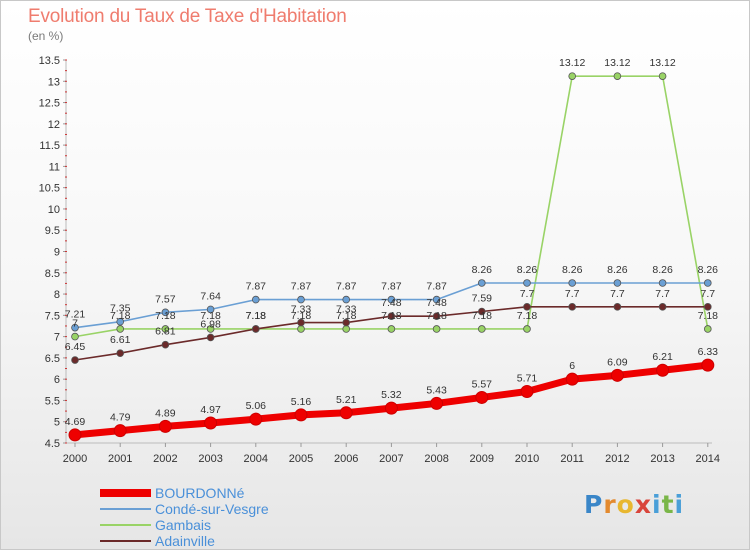 The width and height of the screenshot is (750, 550). Describe the element at coordinates (594, 504) in the screenshot. I see `logo-letter: P` at that location.